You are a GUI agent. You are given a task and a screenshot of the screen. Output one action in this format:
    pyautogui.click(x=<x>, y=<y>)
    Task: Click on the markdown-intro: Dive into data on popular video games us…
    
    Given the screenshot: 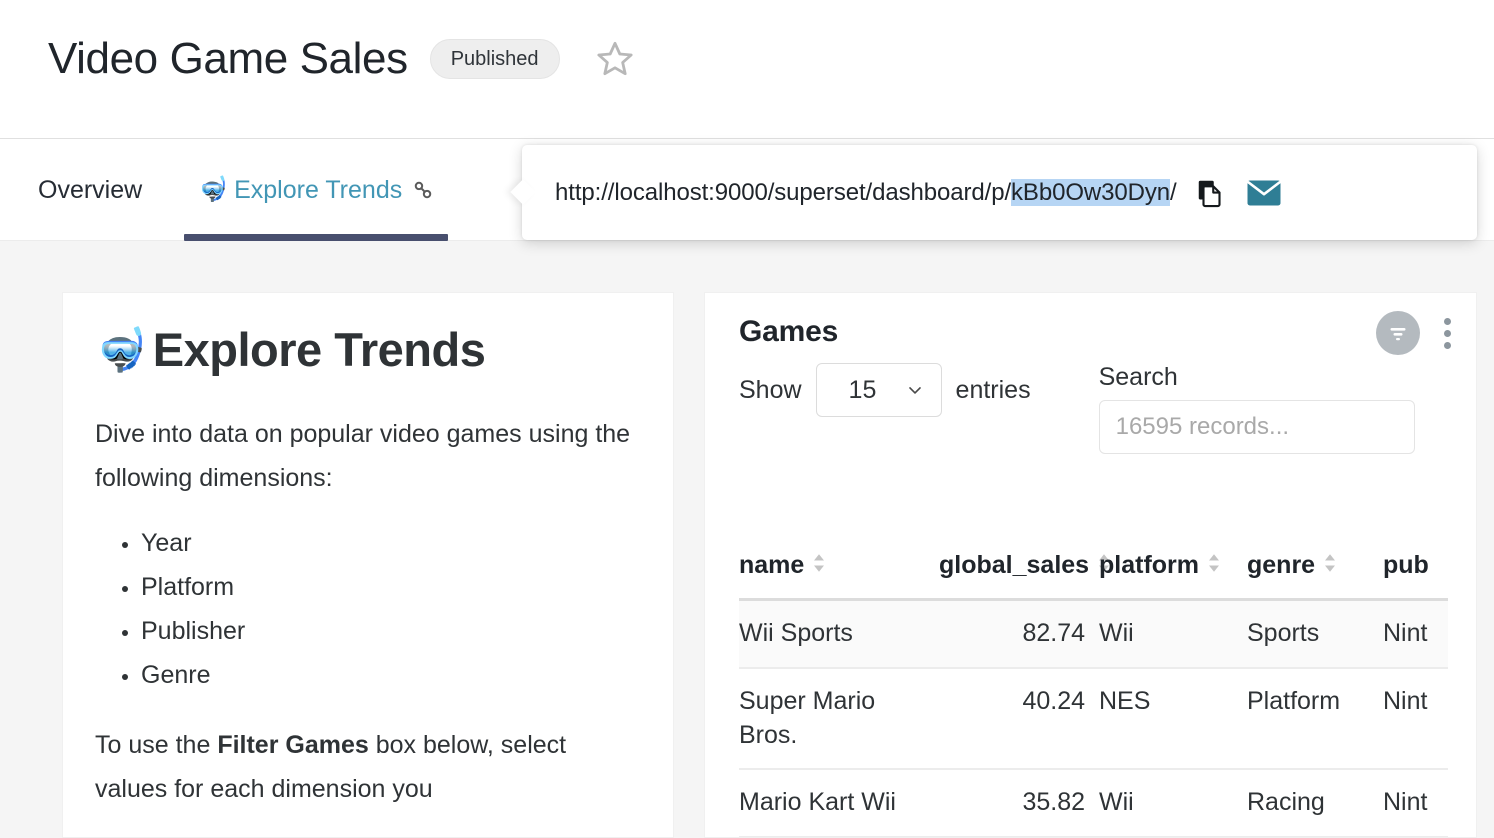 What is the action you would take?
    pyautogui.click(x=363, y=456)
    